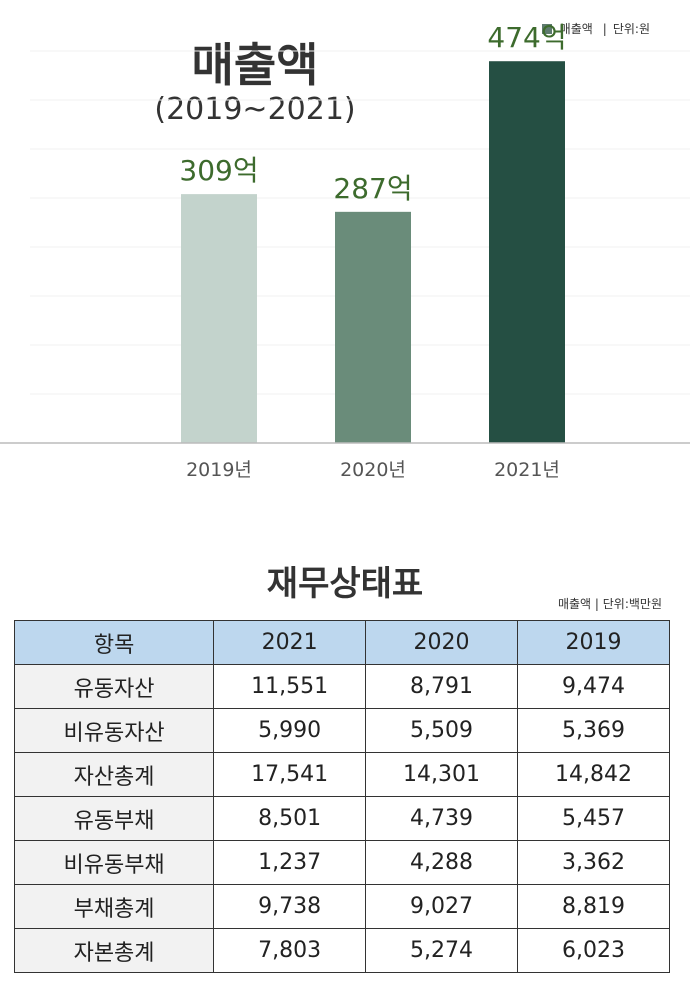 The width and height of the screenshot is (690, 1000). What do you see at coordinates (114, 906) in the screenshot?
I see `row-label: 부채총계` at bounding box center [114, 906].